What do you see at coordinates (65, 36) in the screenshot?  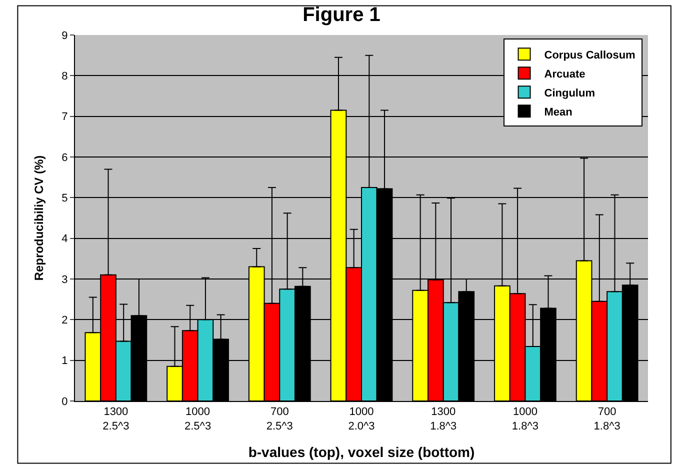 I see `y-tick-label: 9` at bounding box center [65, 36].